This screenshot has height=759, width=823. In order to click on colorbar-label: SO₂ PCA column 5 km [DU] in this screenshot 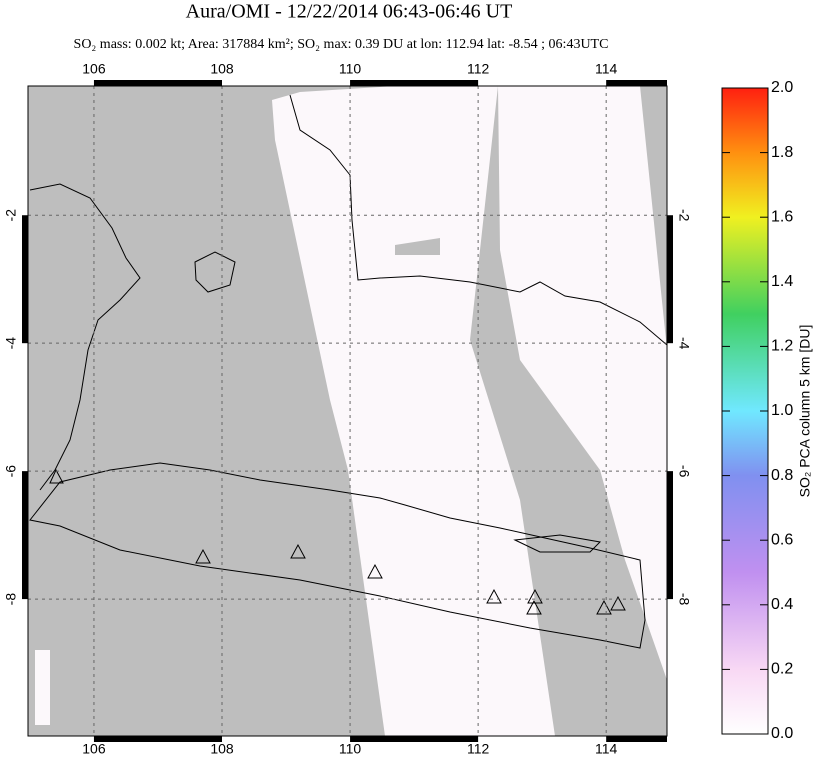, I will do `click(805, 411)`.